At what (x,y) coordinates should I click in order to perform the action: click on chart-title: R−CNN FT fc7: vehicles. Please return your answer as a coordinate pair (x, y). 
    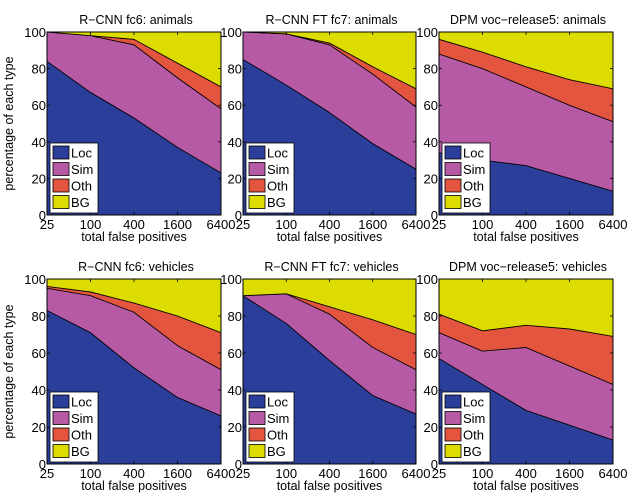
    Looking at the image, I should click on (331, 267).